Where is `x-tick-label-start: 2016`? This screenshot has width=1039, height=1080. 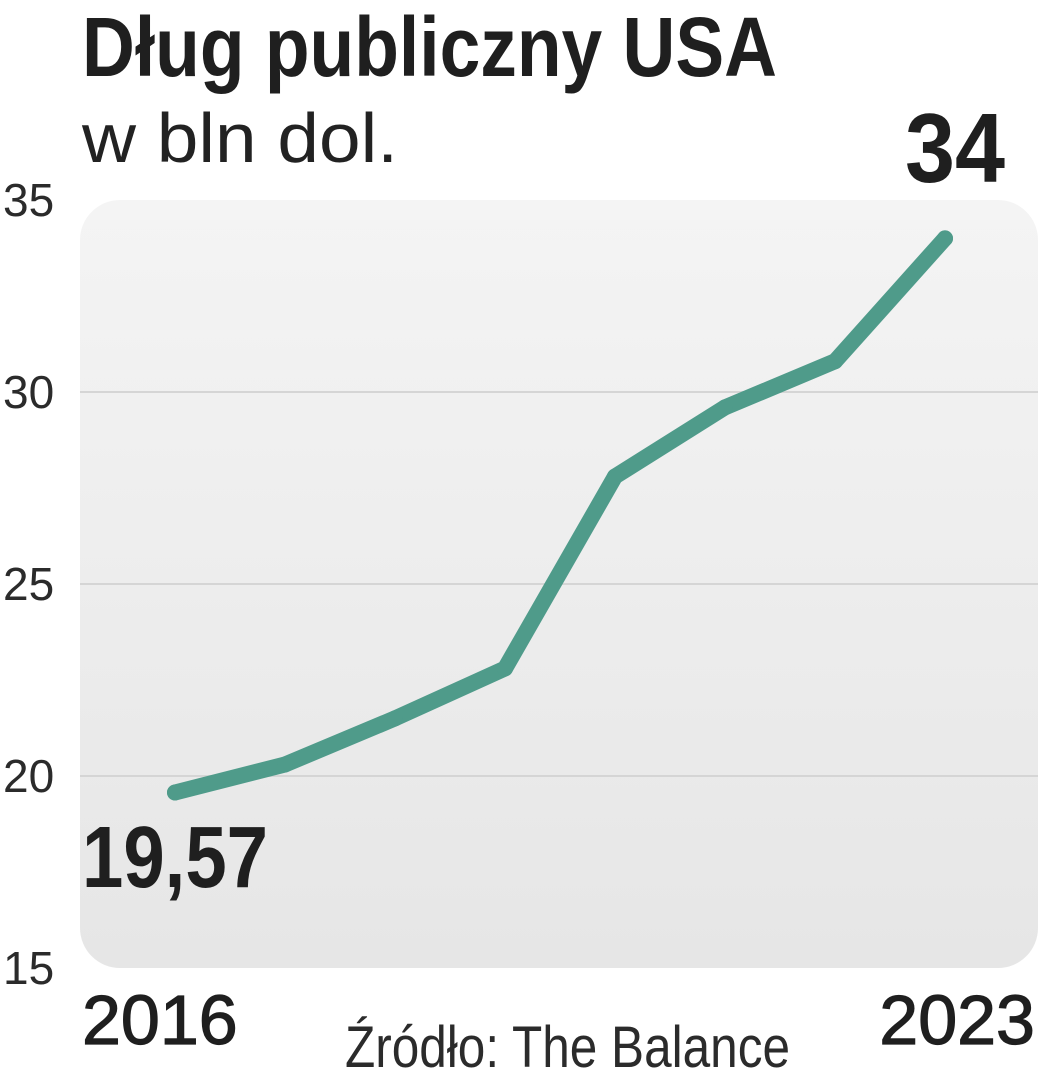 x-tick-label-start: 2016 is located at coordinates (160, 1020).